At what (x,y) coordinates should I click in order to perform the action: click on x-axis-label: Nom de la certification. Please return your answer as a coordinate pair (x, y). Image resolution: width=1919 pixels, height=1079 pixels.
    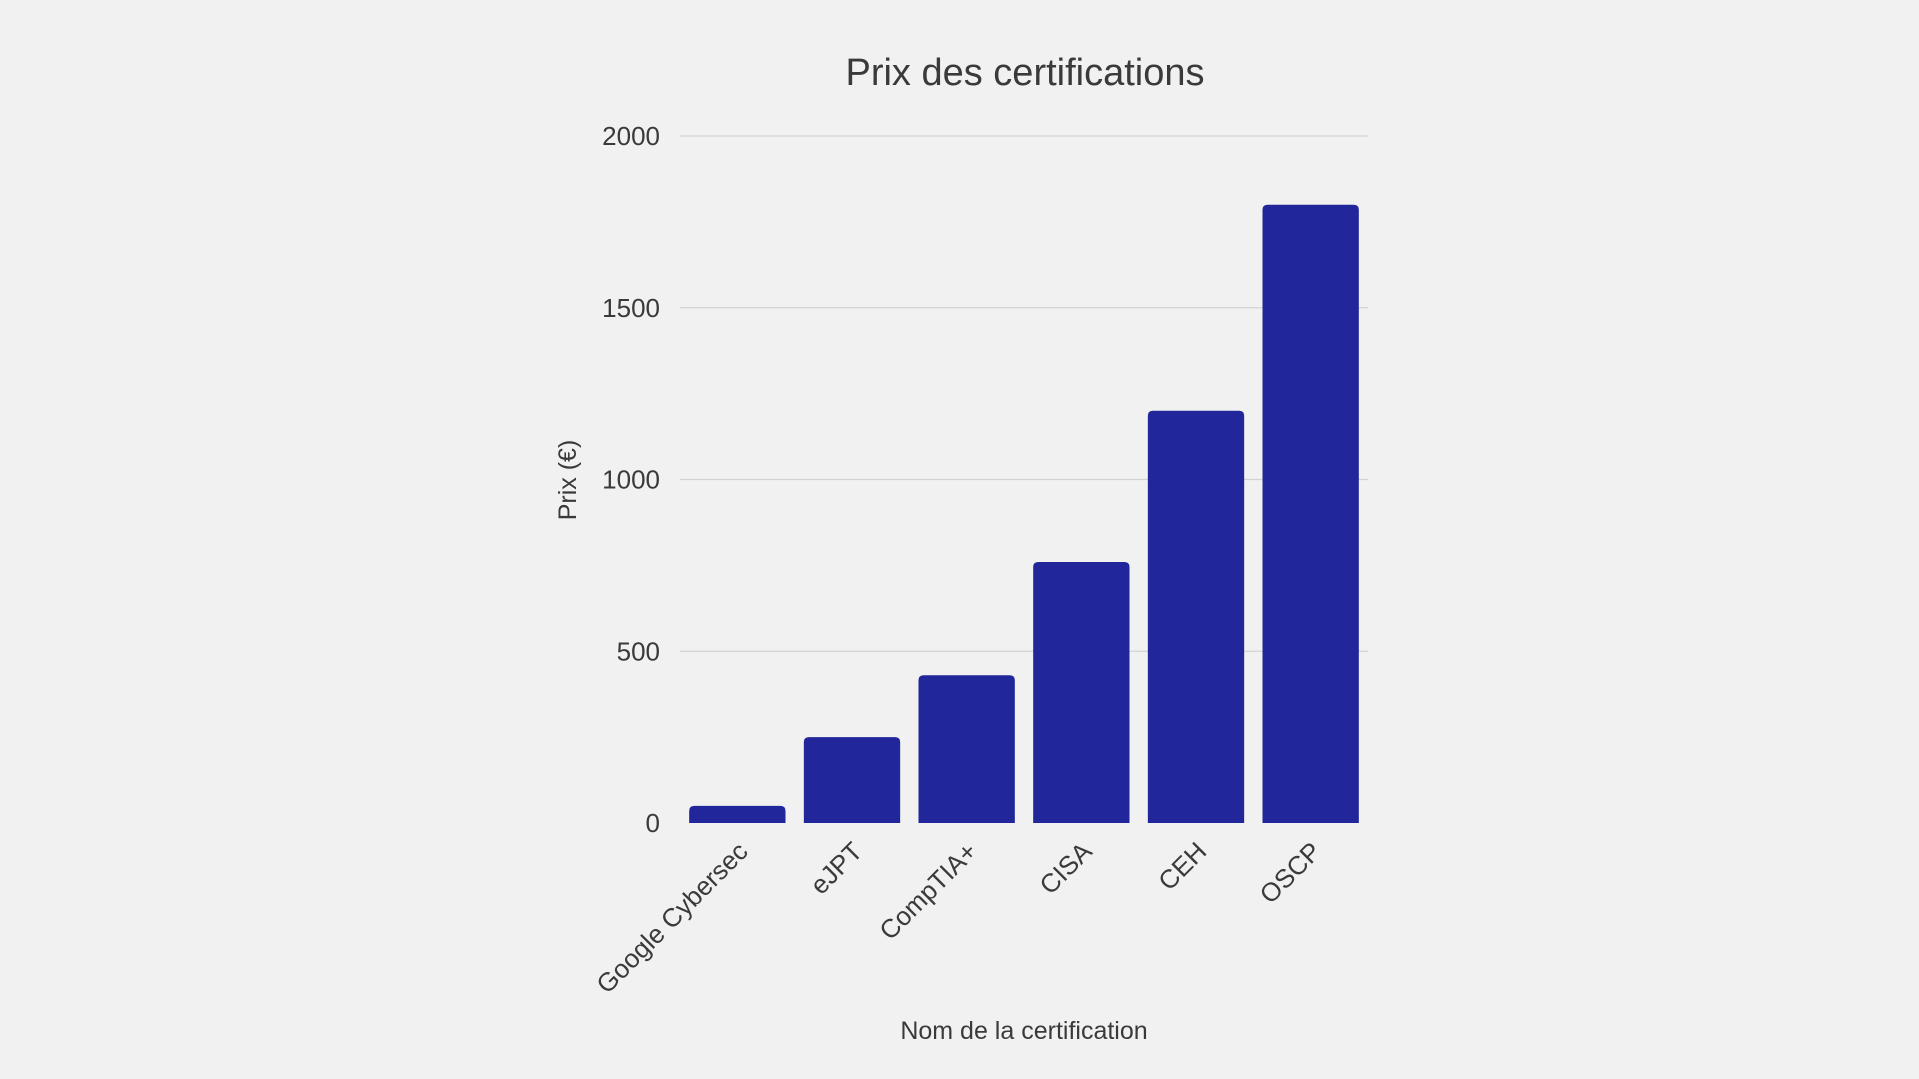
    Looking at the image, I should click on (1023, 1031).